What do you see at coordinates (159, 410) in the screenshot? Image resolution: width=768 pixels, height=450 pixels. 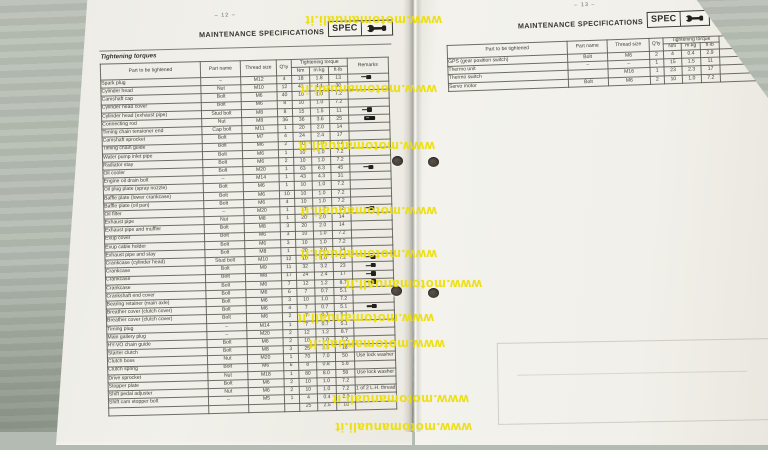 I see `cell-part` at bounding box center [159, 410].